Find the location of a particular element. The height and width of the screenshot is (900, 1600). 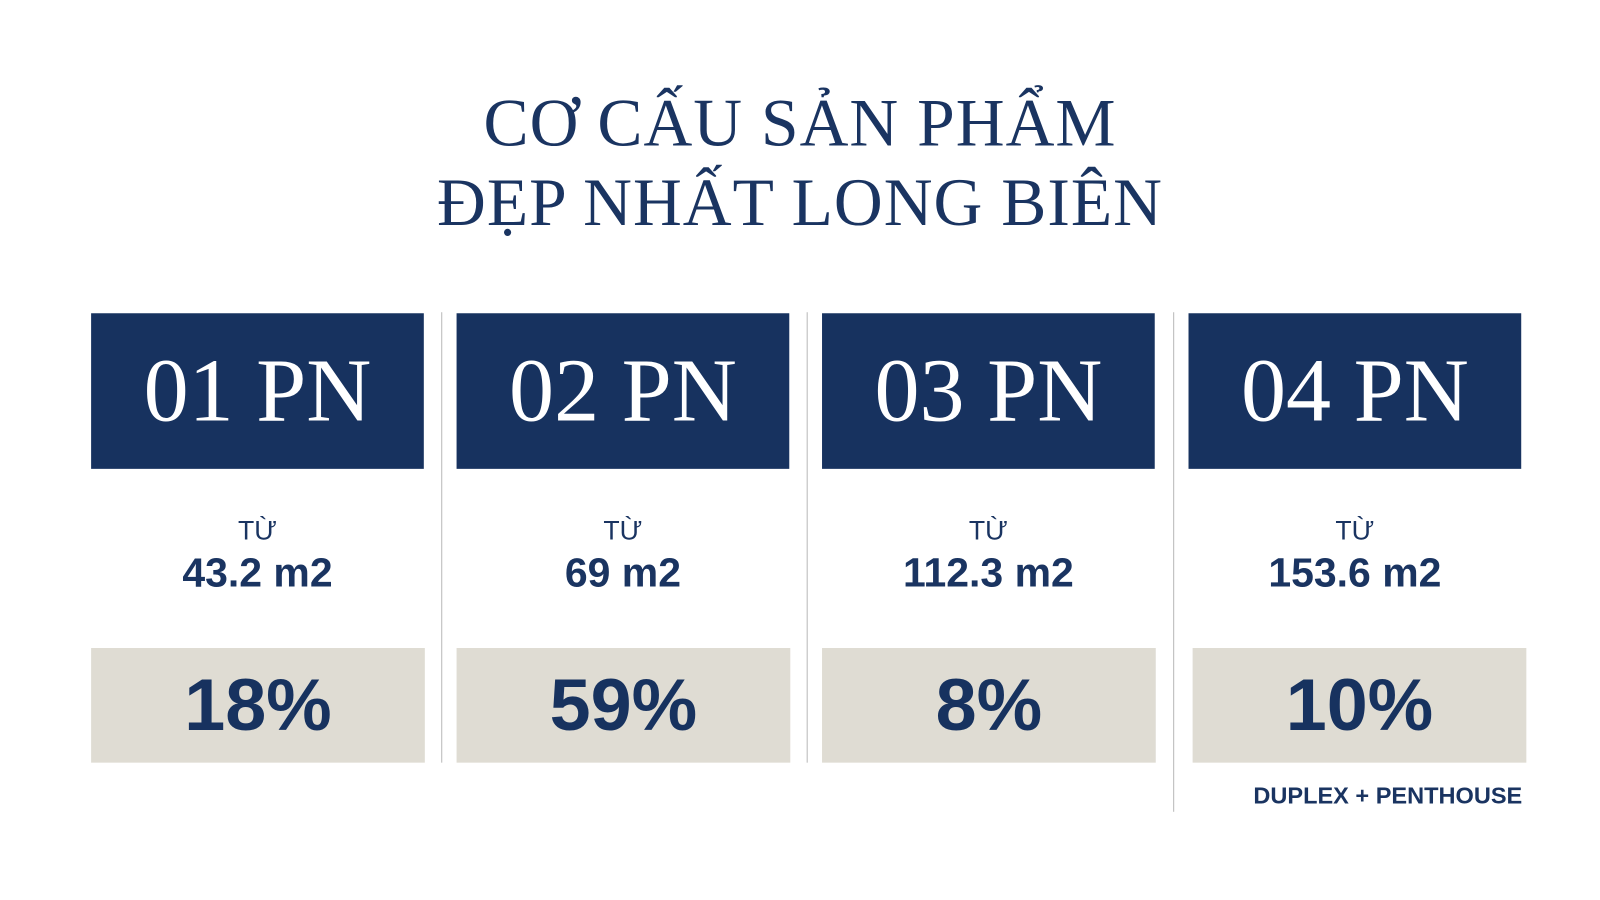

title-line: ĐẸP NHẤT LONG BIÊN is located at coordinates (800, 203).